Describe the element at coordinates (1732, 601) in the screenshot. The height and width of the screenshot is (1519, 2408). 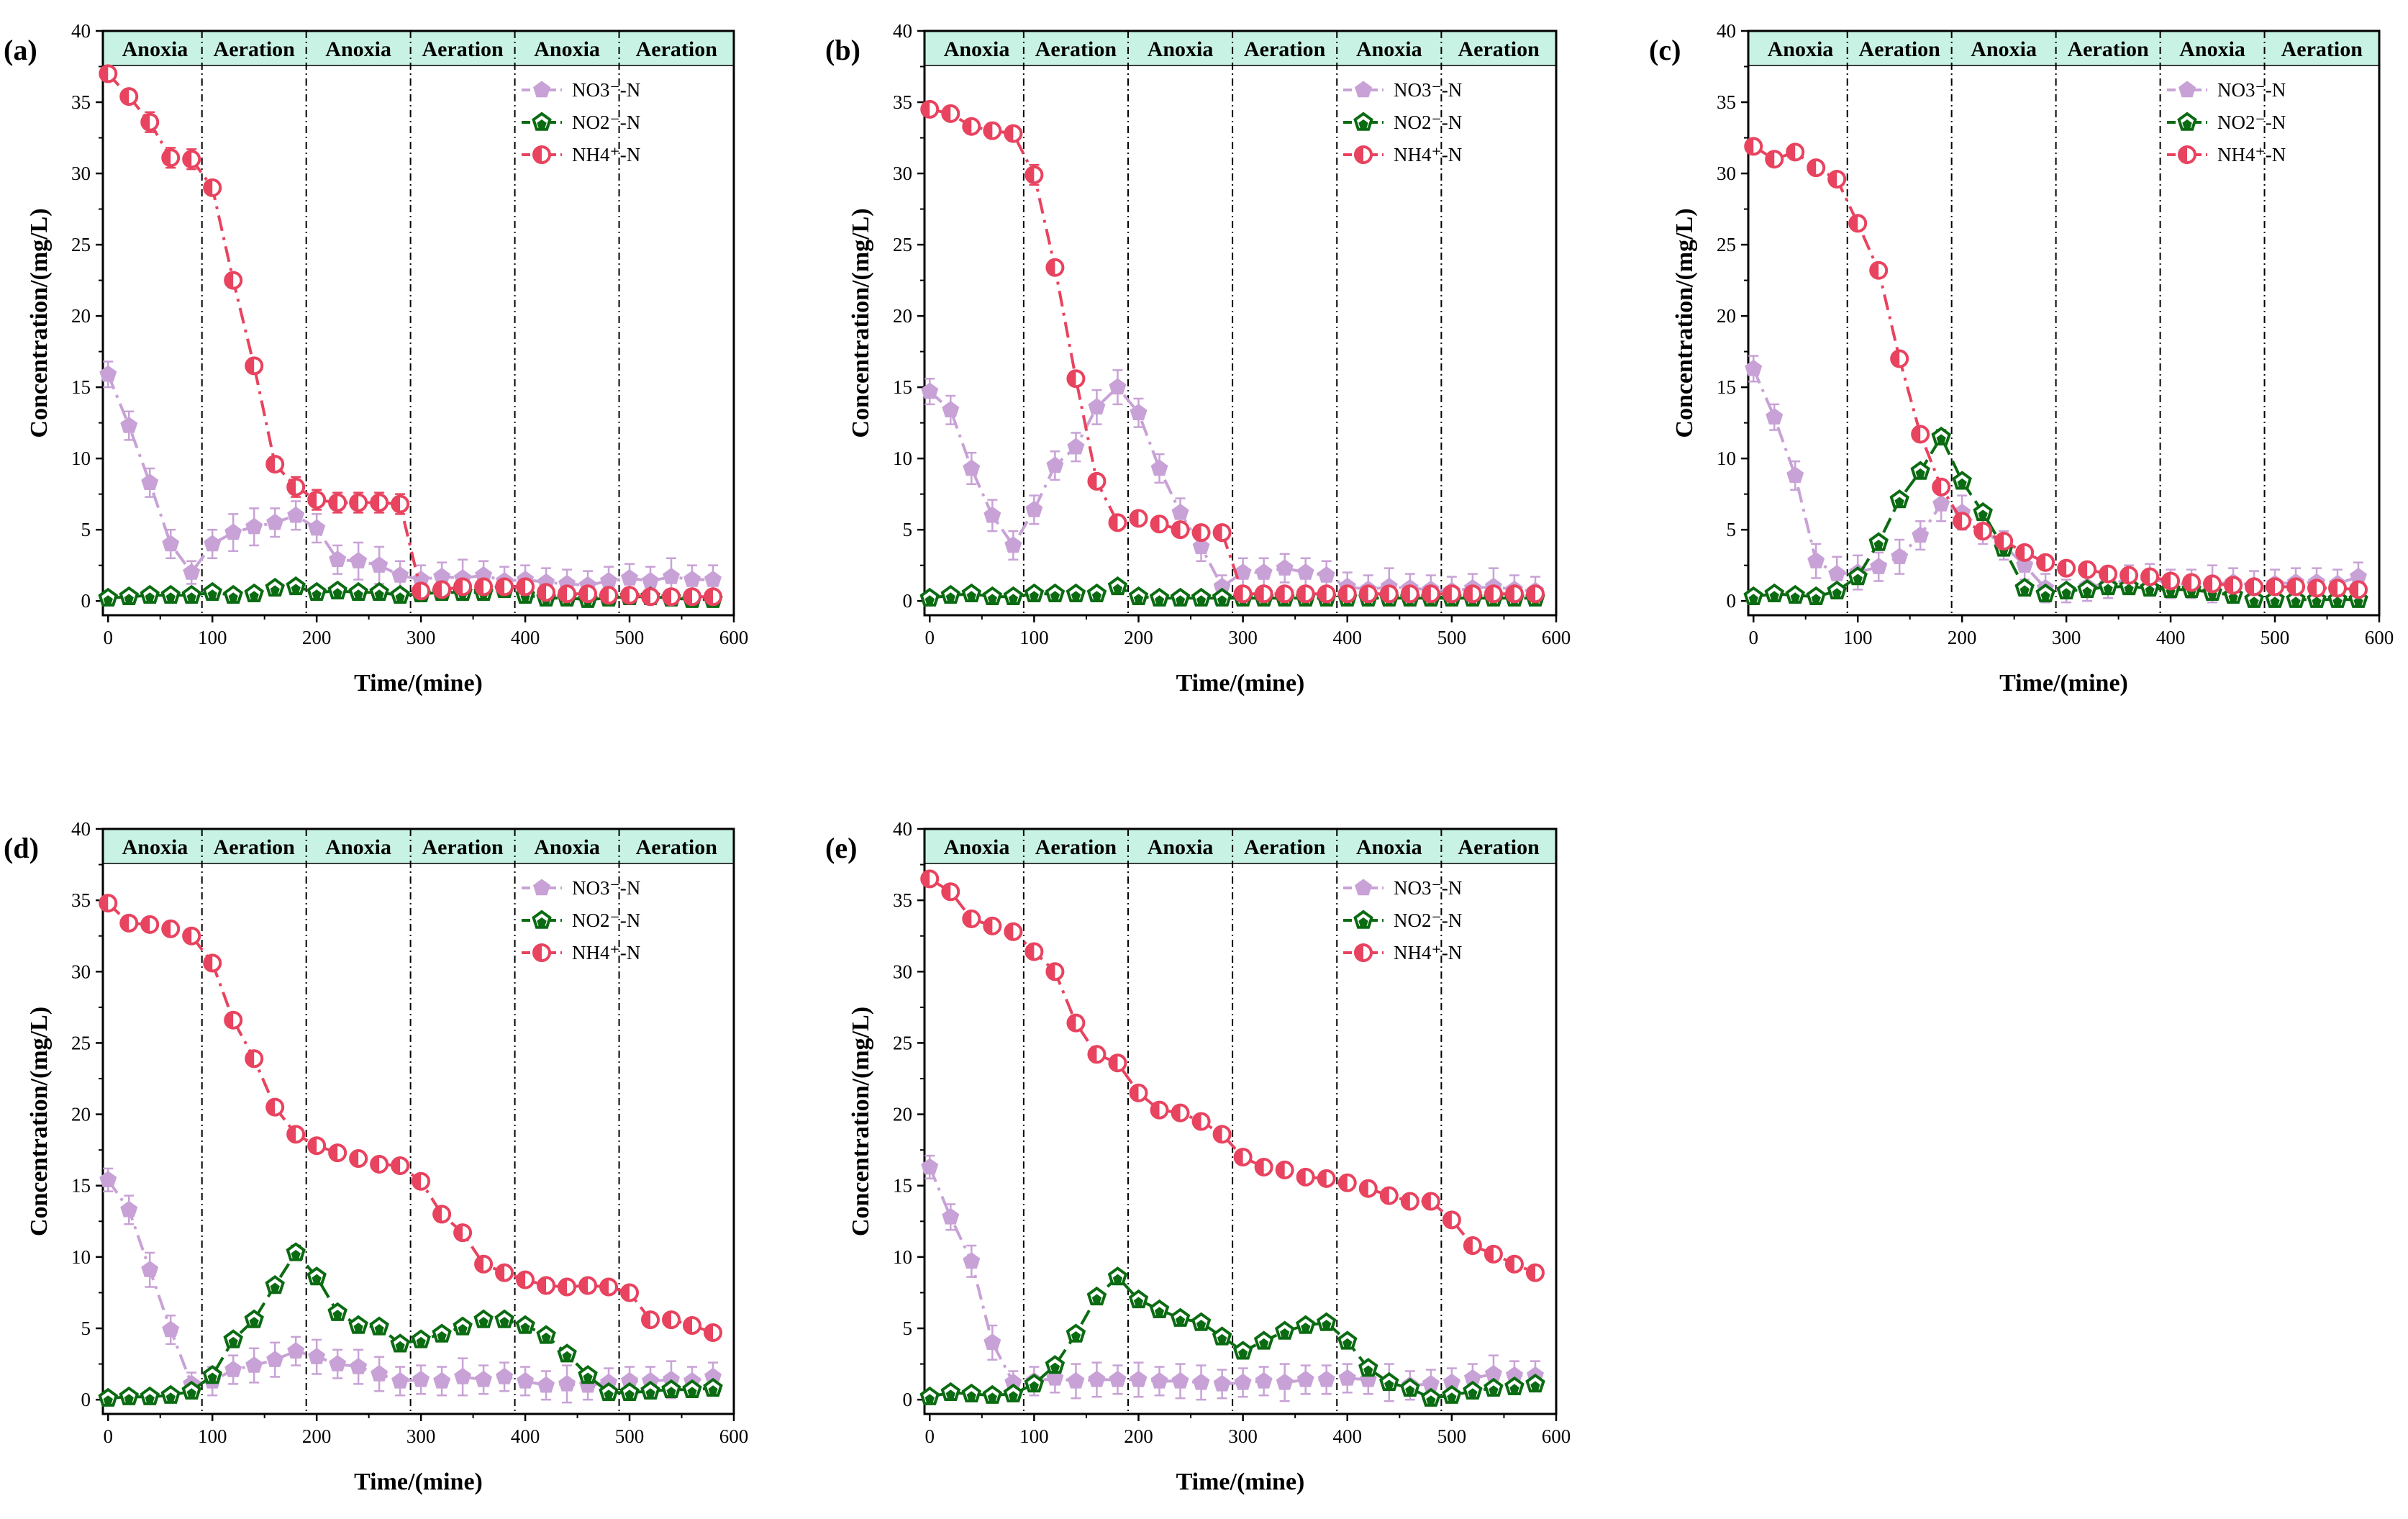
I see `y-tick-label: 0` at that location.